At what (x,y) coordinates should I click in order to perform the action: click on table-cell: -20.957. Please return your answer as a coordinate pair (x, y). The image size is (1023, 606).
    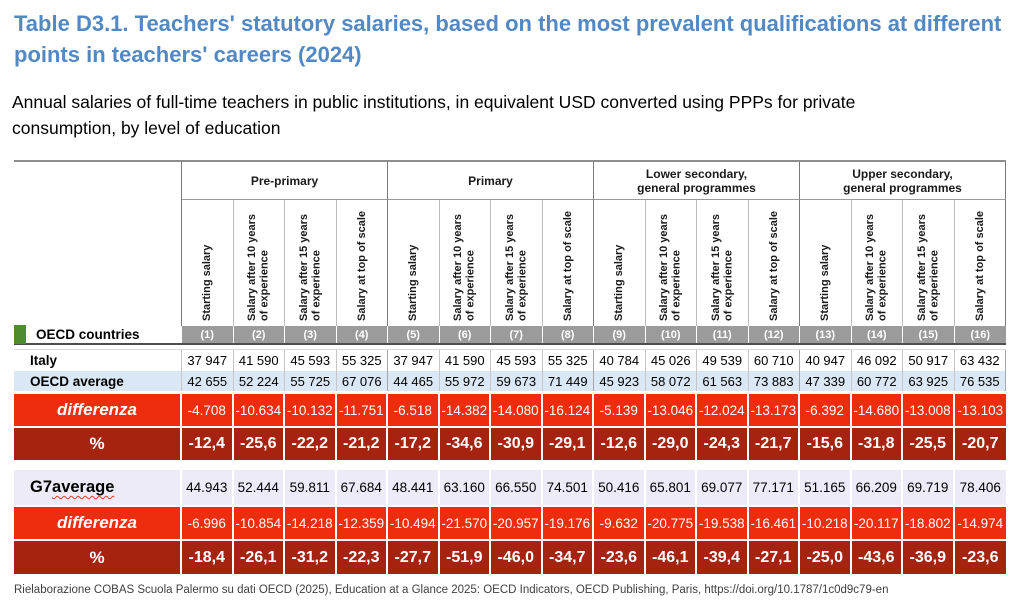
    Looking at the image, I should click on (517, 523).